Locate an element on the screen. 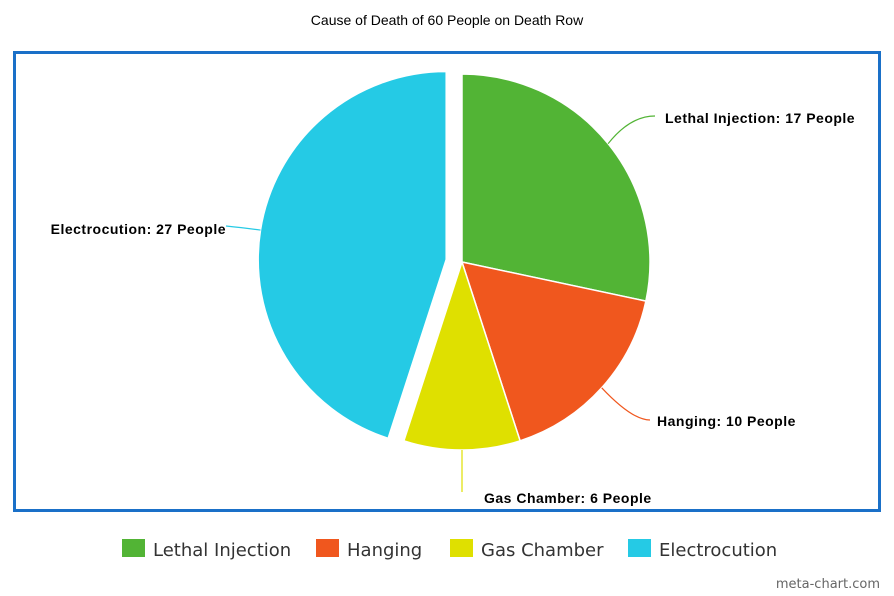  pie-slice-gas-chamber is located at coordinates (462, 355).